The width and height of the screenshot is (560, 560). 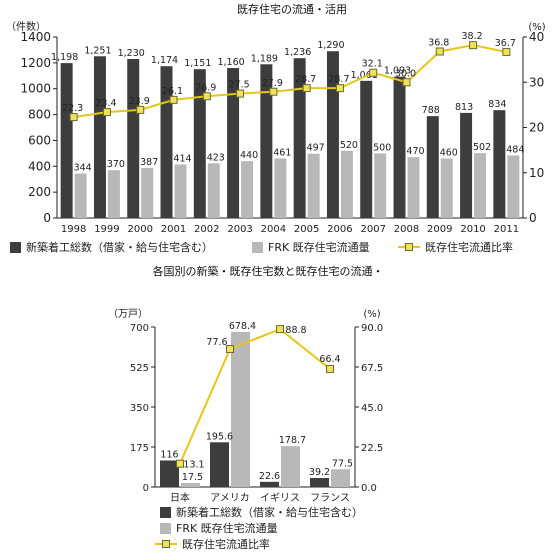 I want to click on data-label-frk: 387, so click(x=149, y=162).